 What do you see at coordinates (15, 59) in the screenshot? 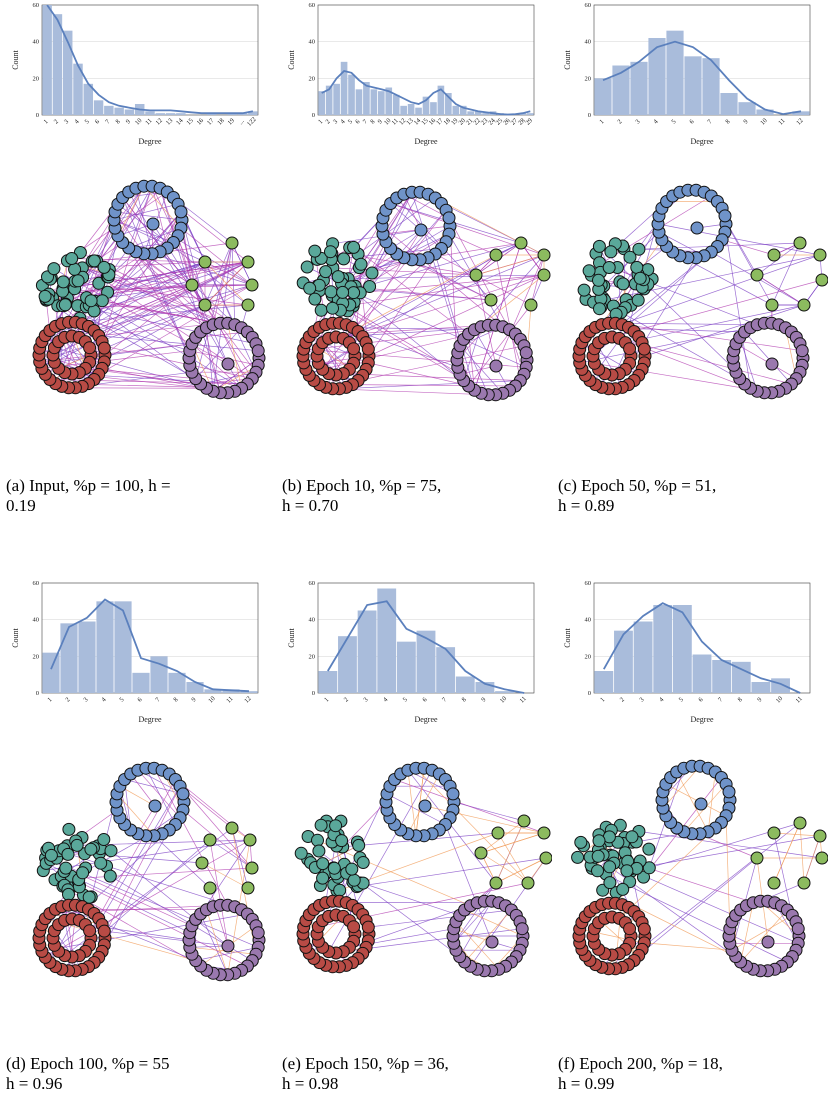
I see `y-axis-label: Count` at bounding box center [15, 59].